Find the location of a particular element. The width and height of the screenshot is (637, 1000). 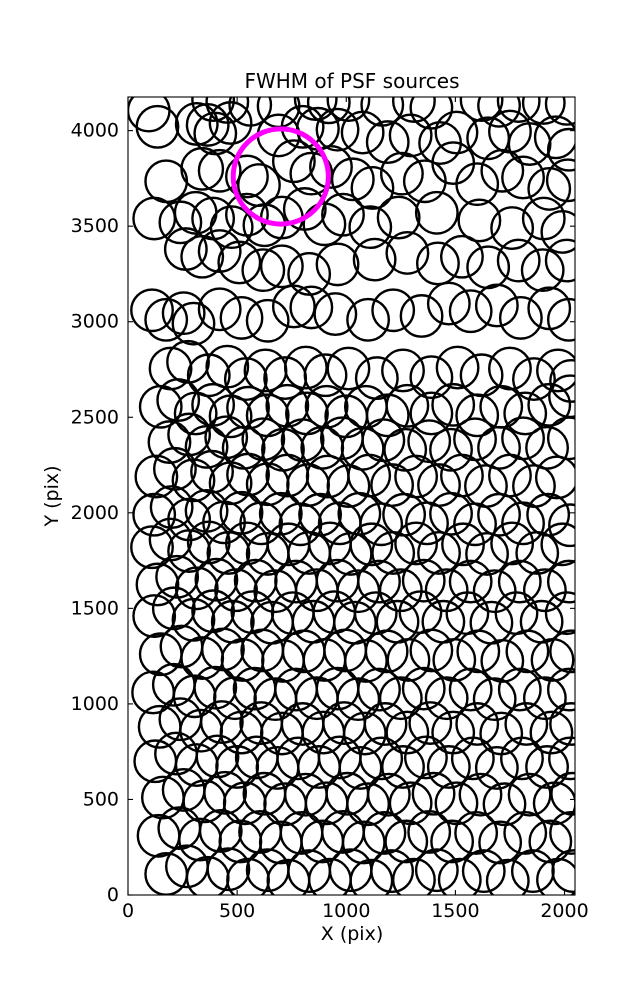

x-tick-label: 0 is located at coordinates (128, 911).